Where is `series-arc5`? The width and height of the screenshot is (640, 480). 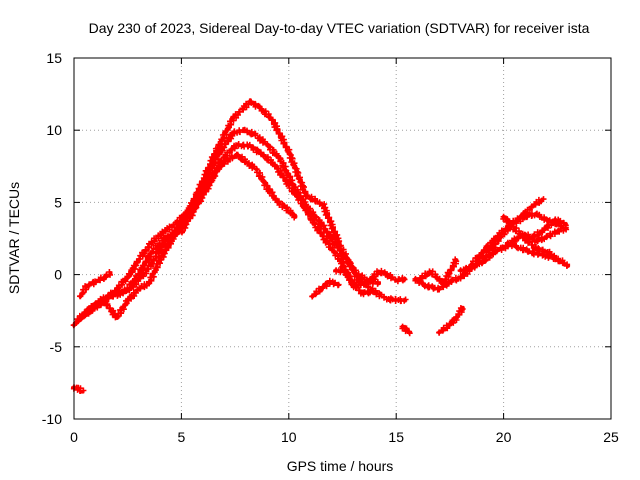
series-arc5 is located at coordinates (95, 284).